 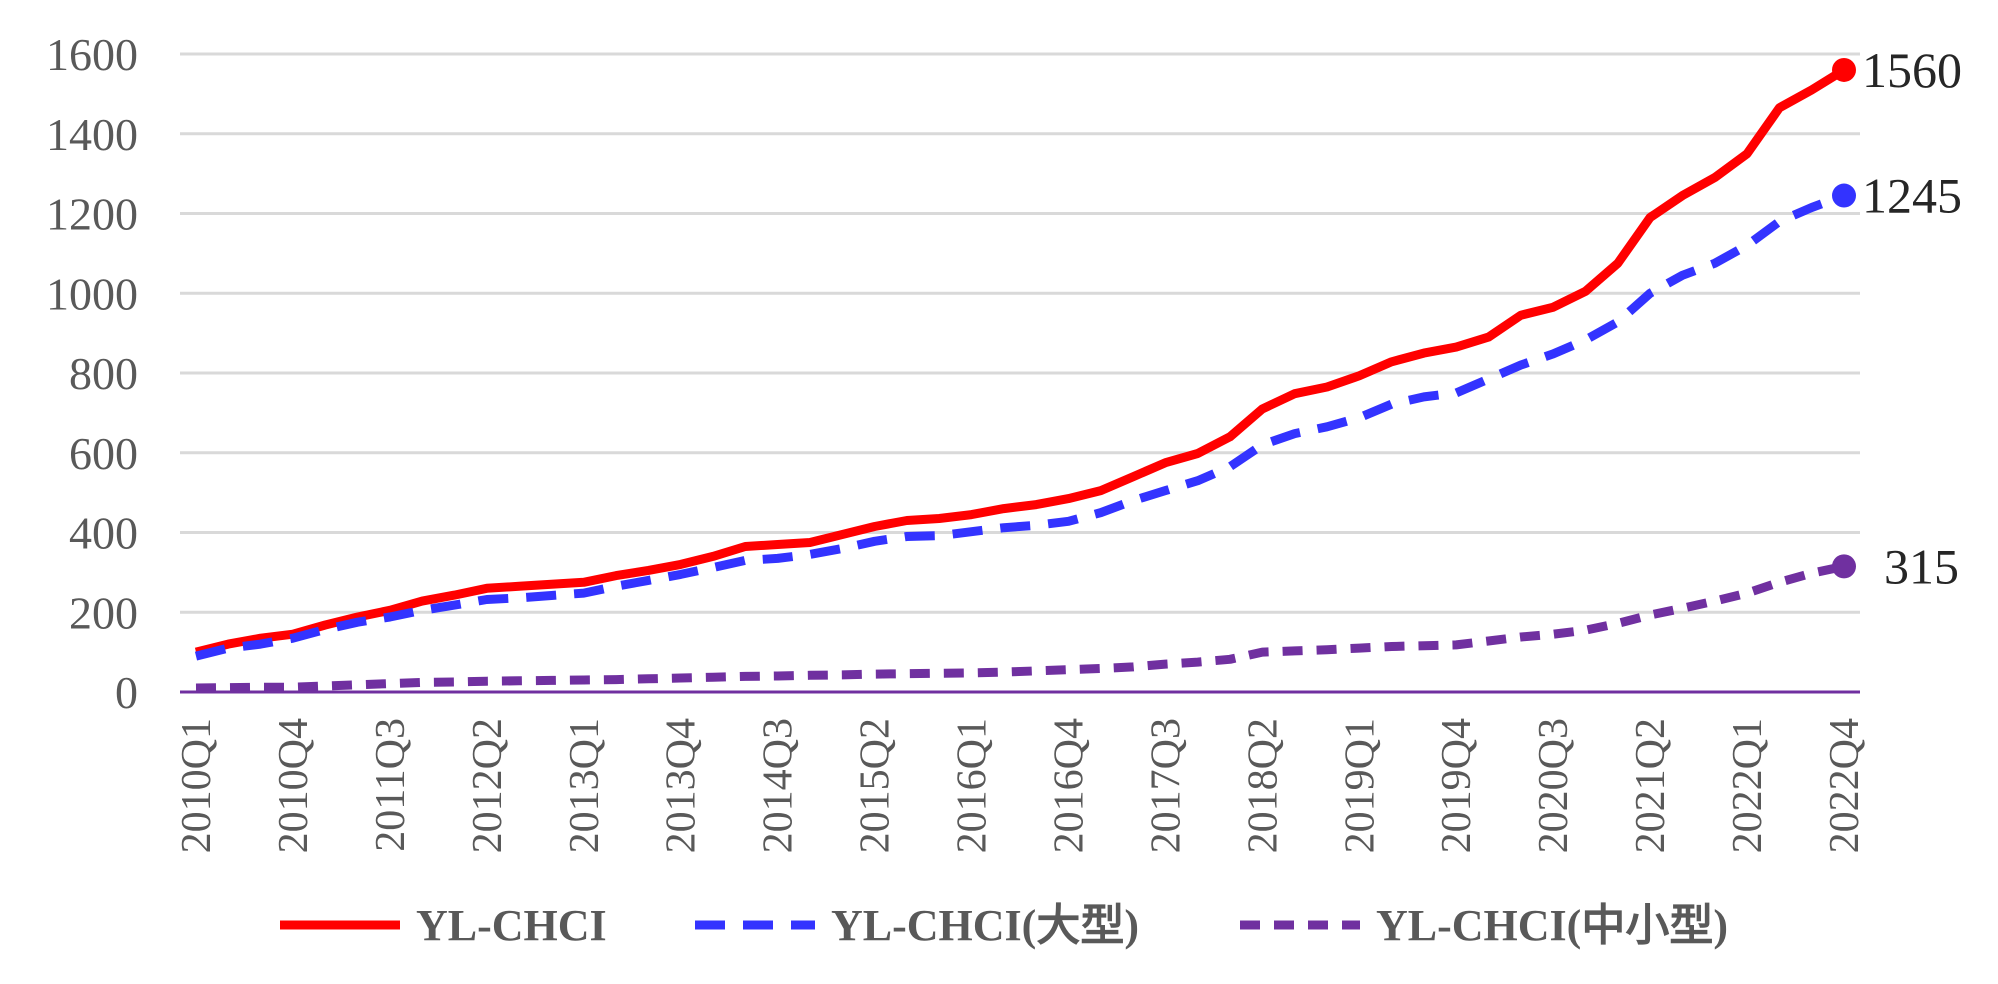 What do you see at coordinates (1748, 785) in the screenshot?
I see `x-tick-label: 2022Q1` at bounding box center [1748, 785].